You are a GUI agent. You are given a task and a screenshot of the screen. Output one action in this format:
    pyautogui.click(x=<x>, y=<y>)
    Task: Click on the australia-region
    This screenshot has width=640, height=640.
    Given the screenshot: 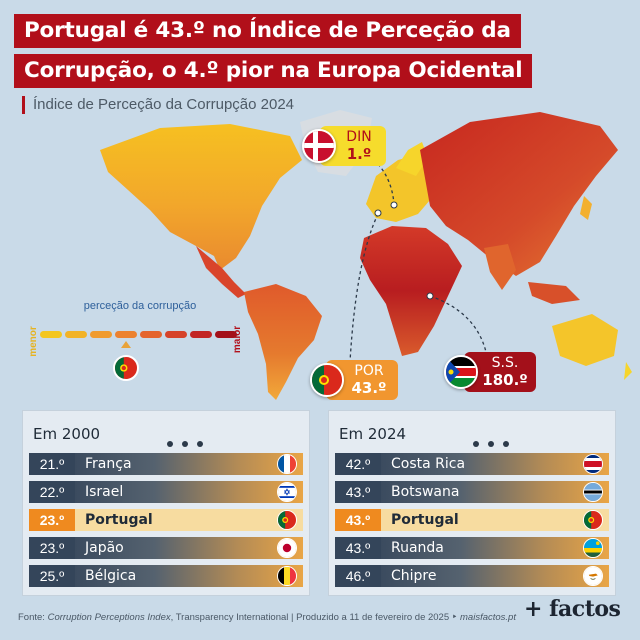 What is the action you would take?
    pyautogui.click(x=585, y=340)
    